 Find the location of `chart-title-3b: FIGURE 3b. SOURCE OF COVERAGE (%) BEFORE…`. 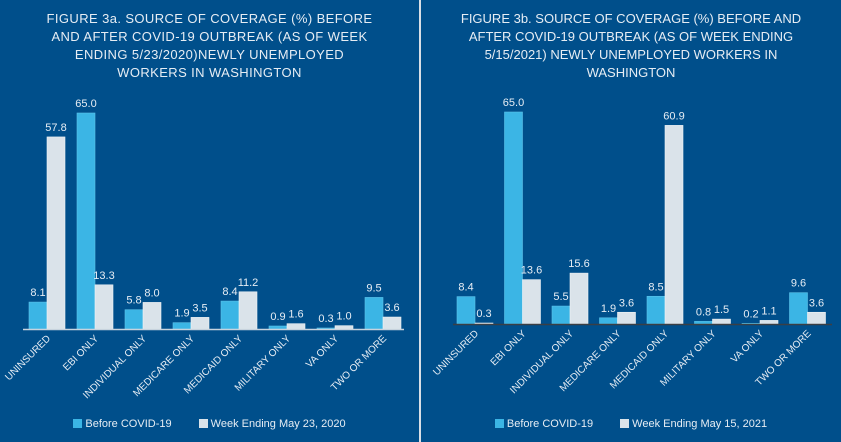

chart-title-3b: FIGURE 3b. SOURCE OF COVERAGE (%) BEFORE… is located at coordinates (631, 45).